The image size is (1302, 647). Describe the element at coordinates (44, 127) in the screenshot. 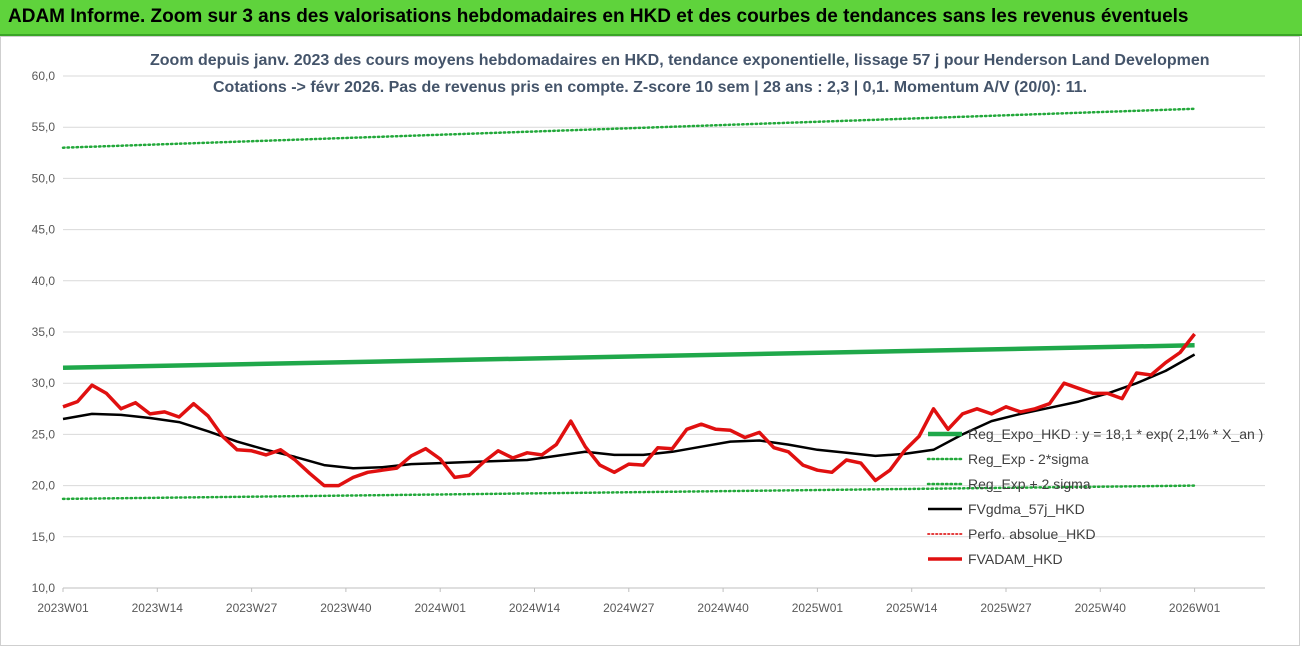

I see `y-tick-label: 55,0` at that location.